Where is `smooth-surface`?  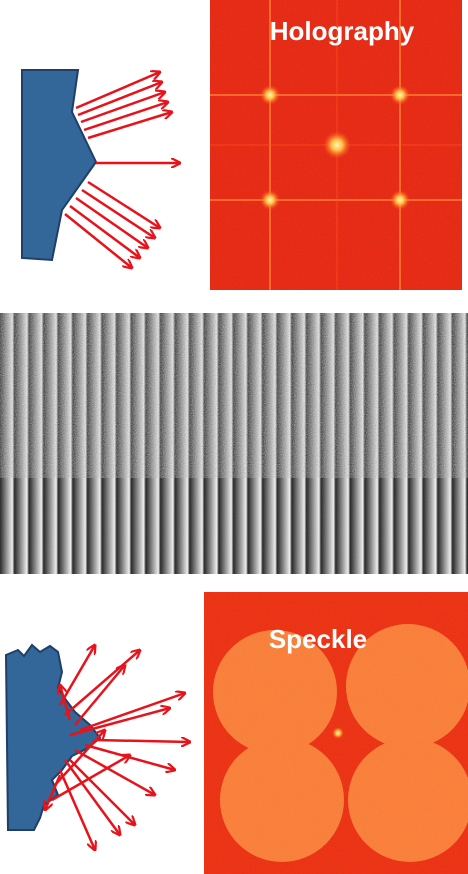 smooth-surface is located at coordinates (59, 165).